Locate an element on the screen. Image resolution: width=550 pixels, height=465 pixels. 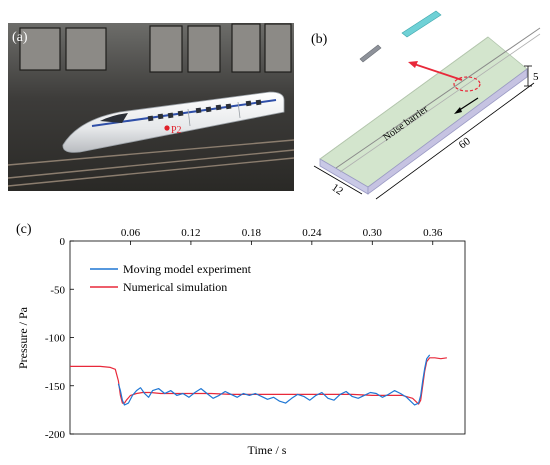
track-centre-line is located at coordinates (438, 98).